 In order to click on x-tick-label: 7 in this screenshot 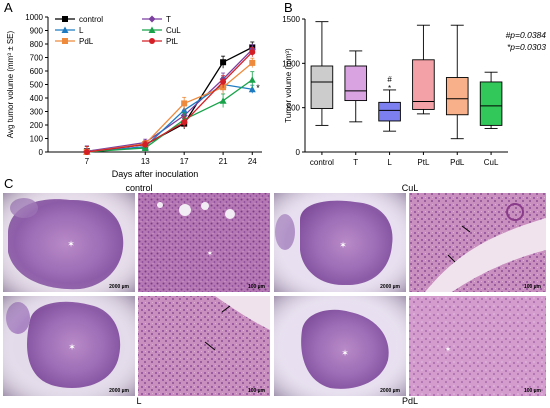, I will do `click(87, 161)`.